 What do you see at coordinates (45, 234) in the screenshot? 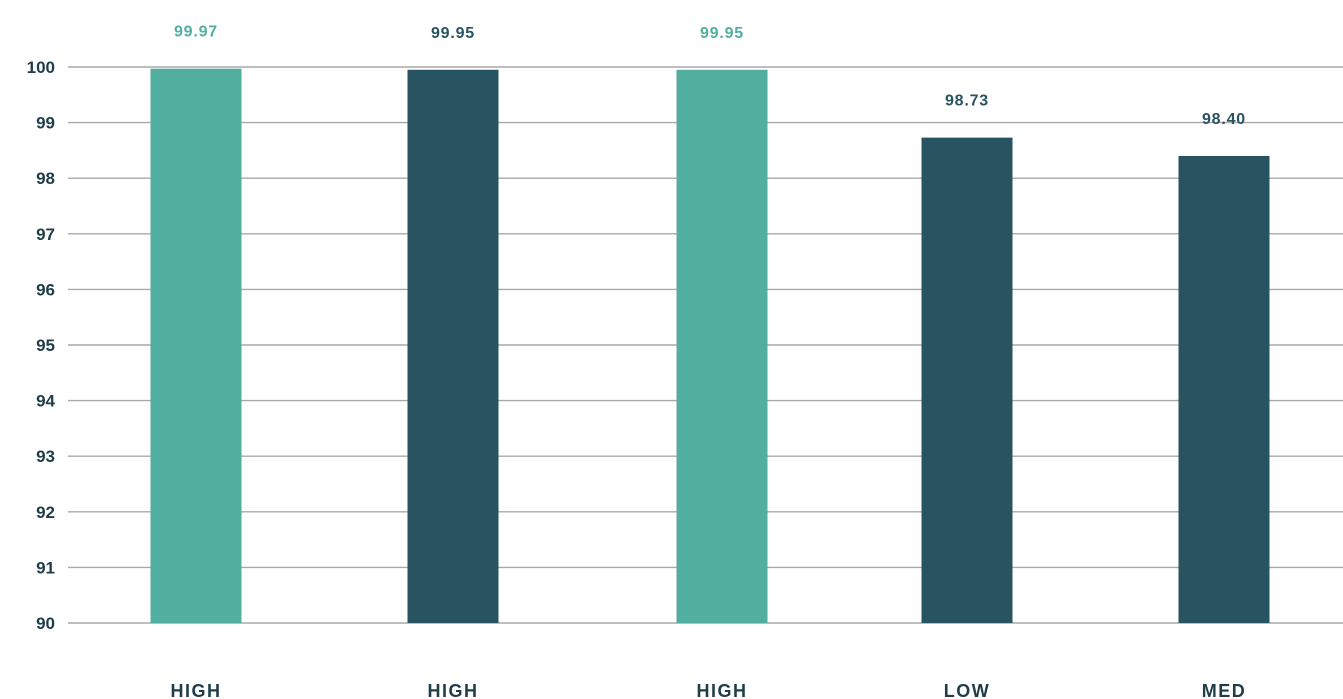
I see `y-tick-label: 97` at bounding box center [45, 234].